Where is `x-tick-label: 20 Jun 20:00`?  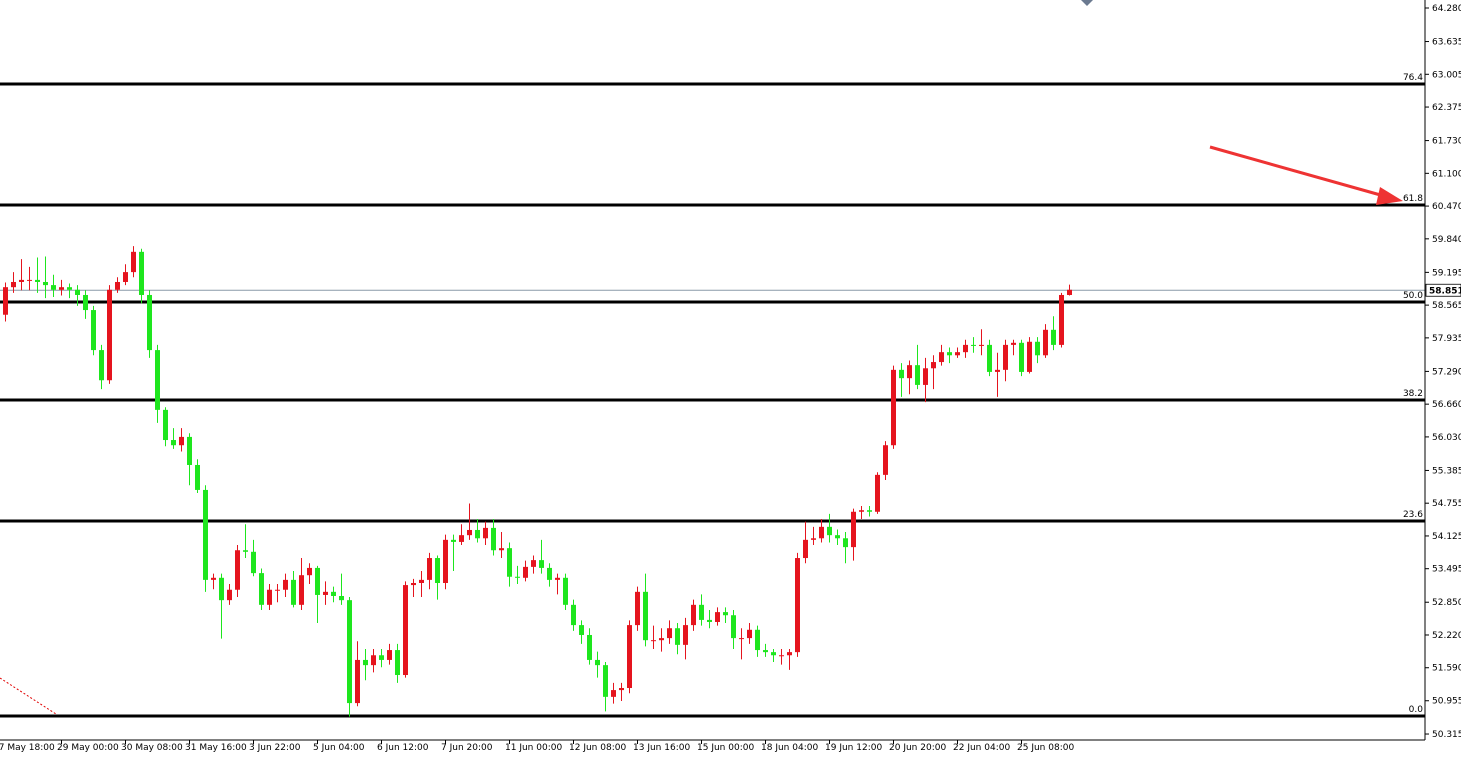 x-tick-label: 20 Jun 20:00 is located at coordinates (917, 748).